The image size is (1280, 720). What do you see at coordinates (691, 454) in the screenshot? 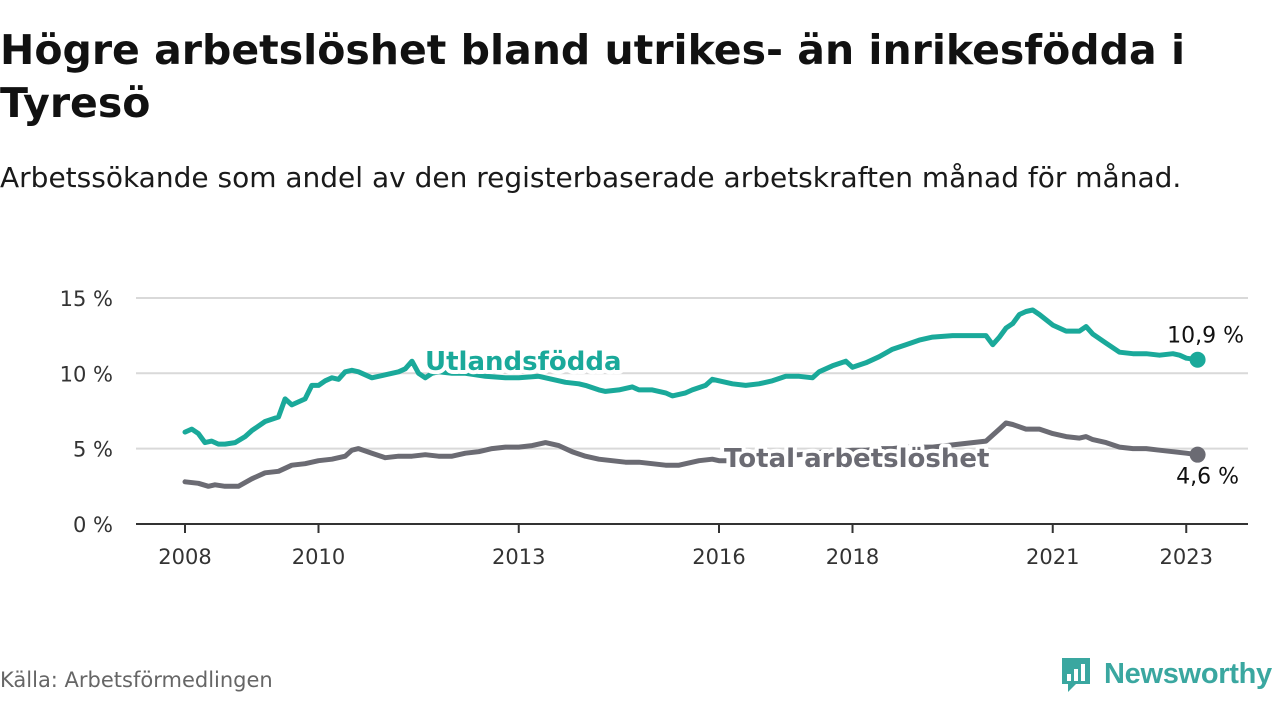
I see `total-line` at bounding box center [691, 454].